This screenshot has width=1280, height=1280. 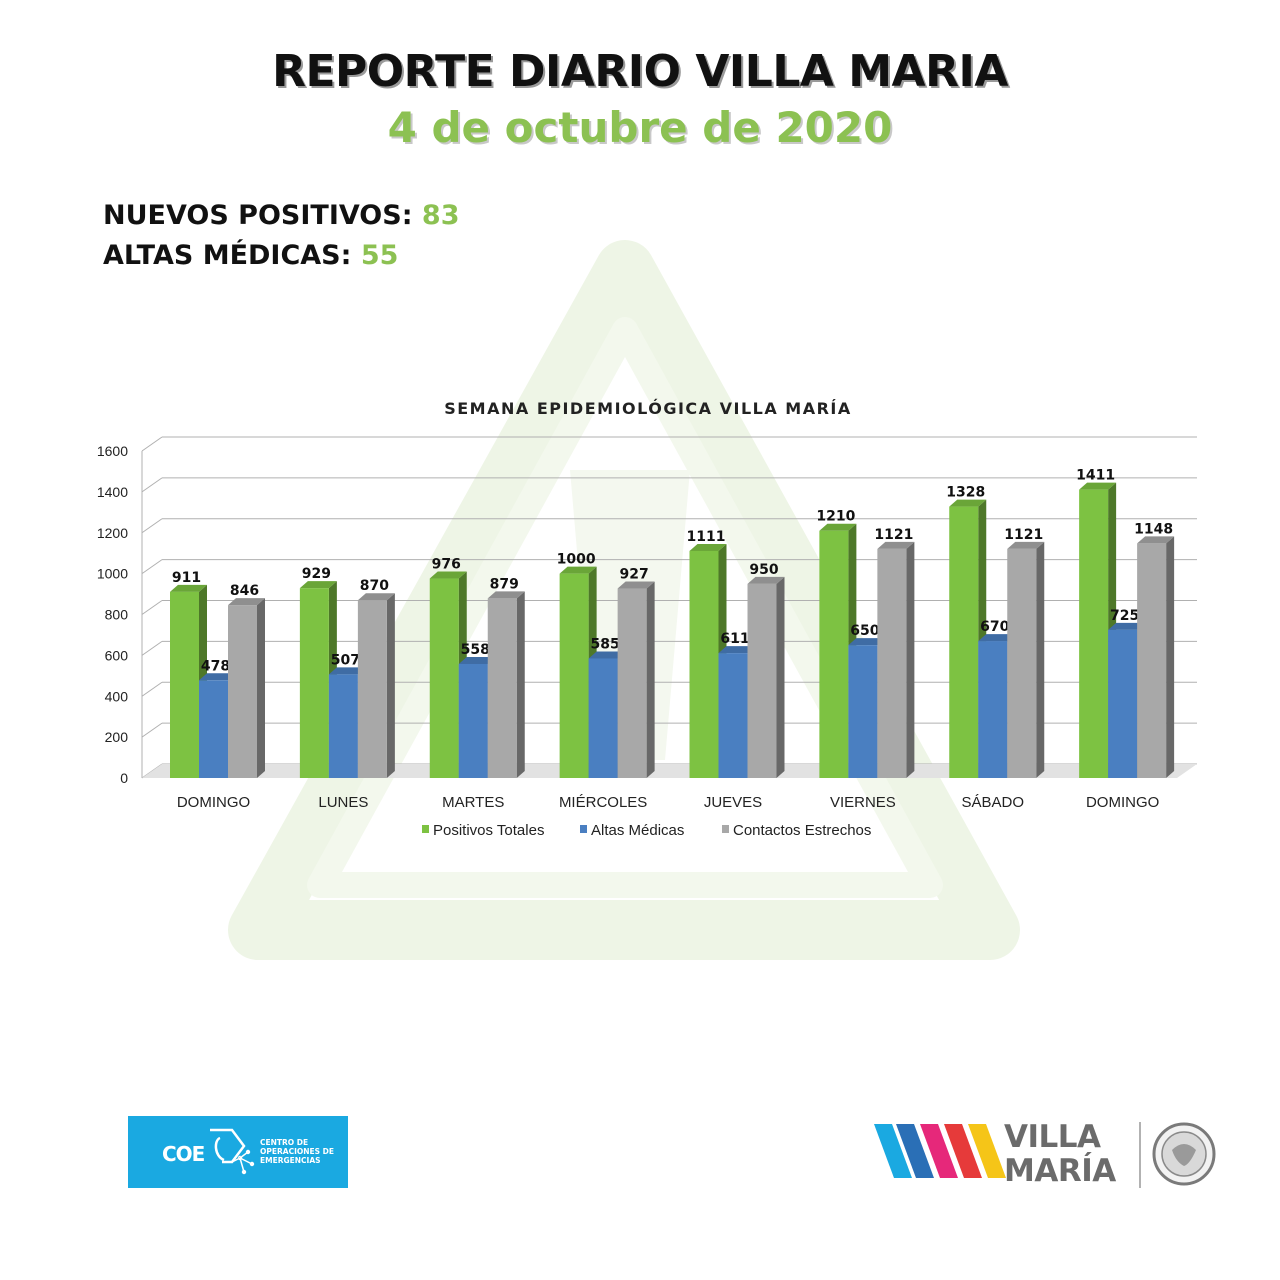 I want to click on new-positives-value: 83, so click(x=440, y=215).